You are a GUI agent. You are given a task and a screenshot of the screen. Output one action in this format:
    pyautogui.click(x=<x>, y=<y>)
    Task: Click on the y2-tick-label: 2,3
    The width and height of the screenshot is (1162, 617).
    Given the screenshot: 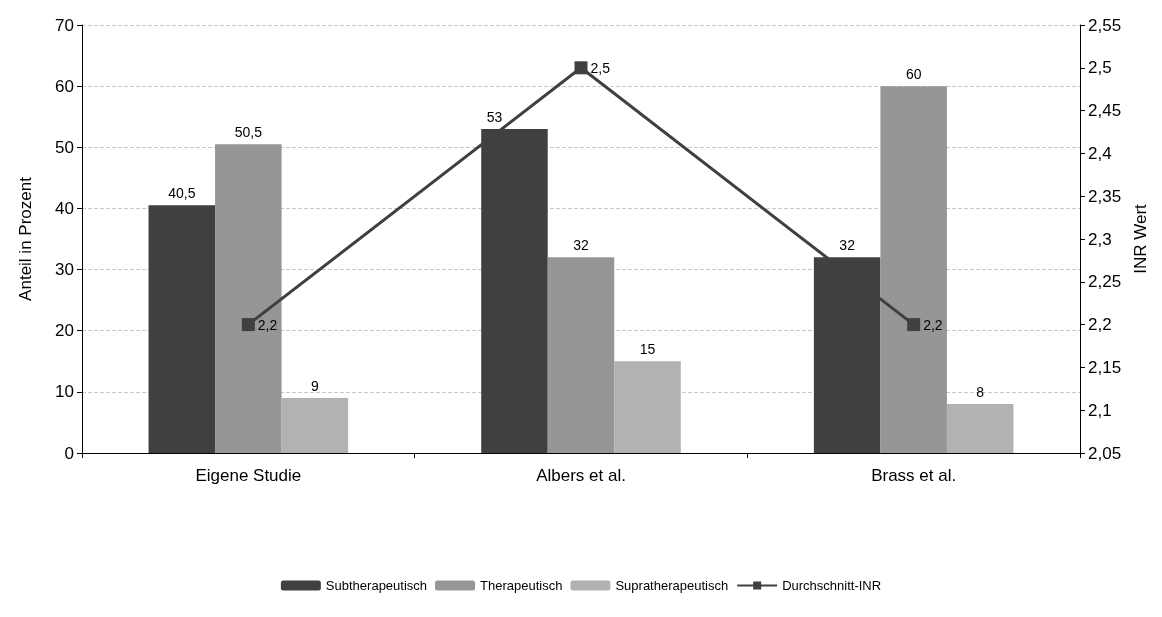 What is the action you would take?
    pyautogui.click(x=1100, y=239)
    